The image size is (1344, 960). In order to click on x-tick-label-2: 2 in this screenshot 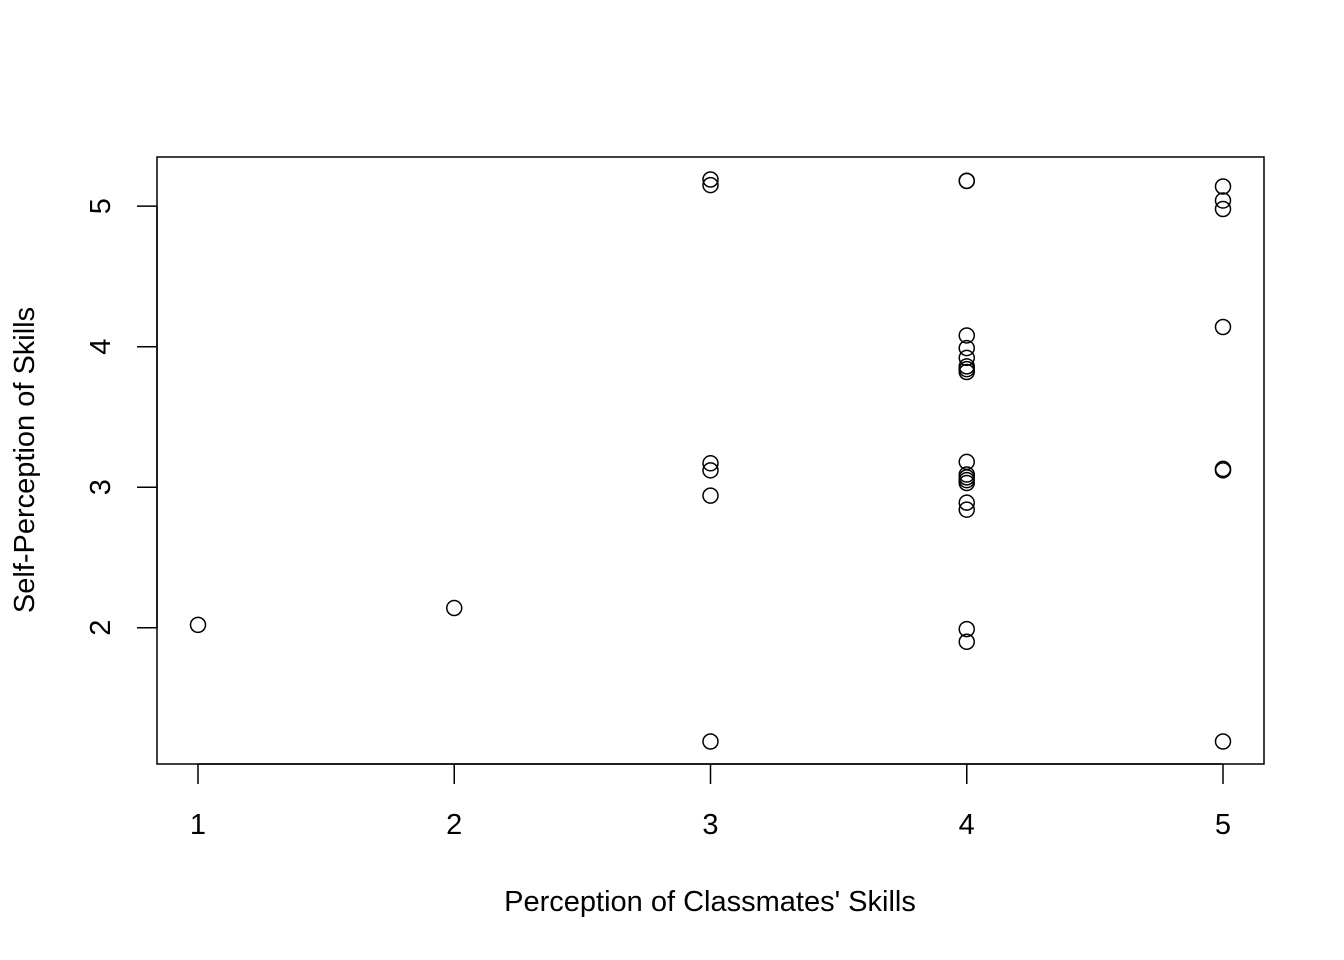, I will do `click(454, 825)`.